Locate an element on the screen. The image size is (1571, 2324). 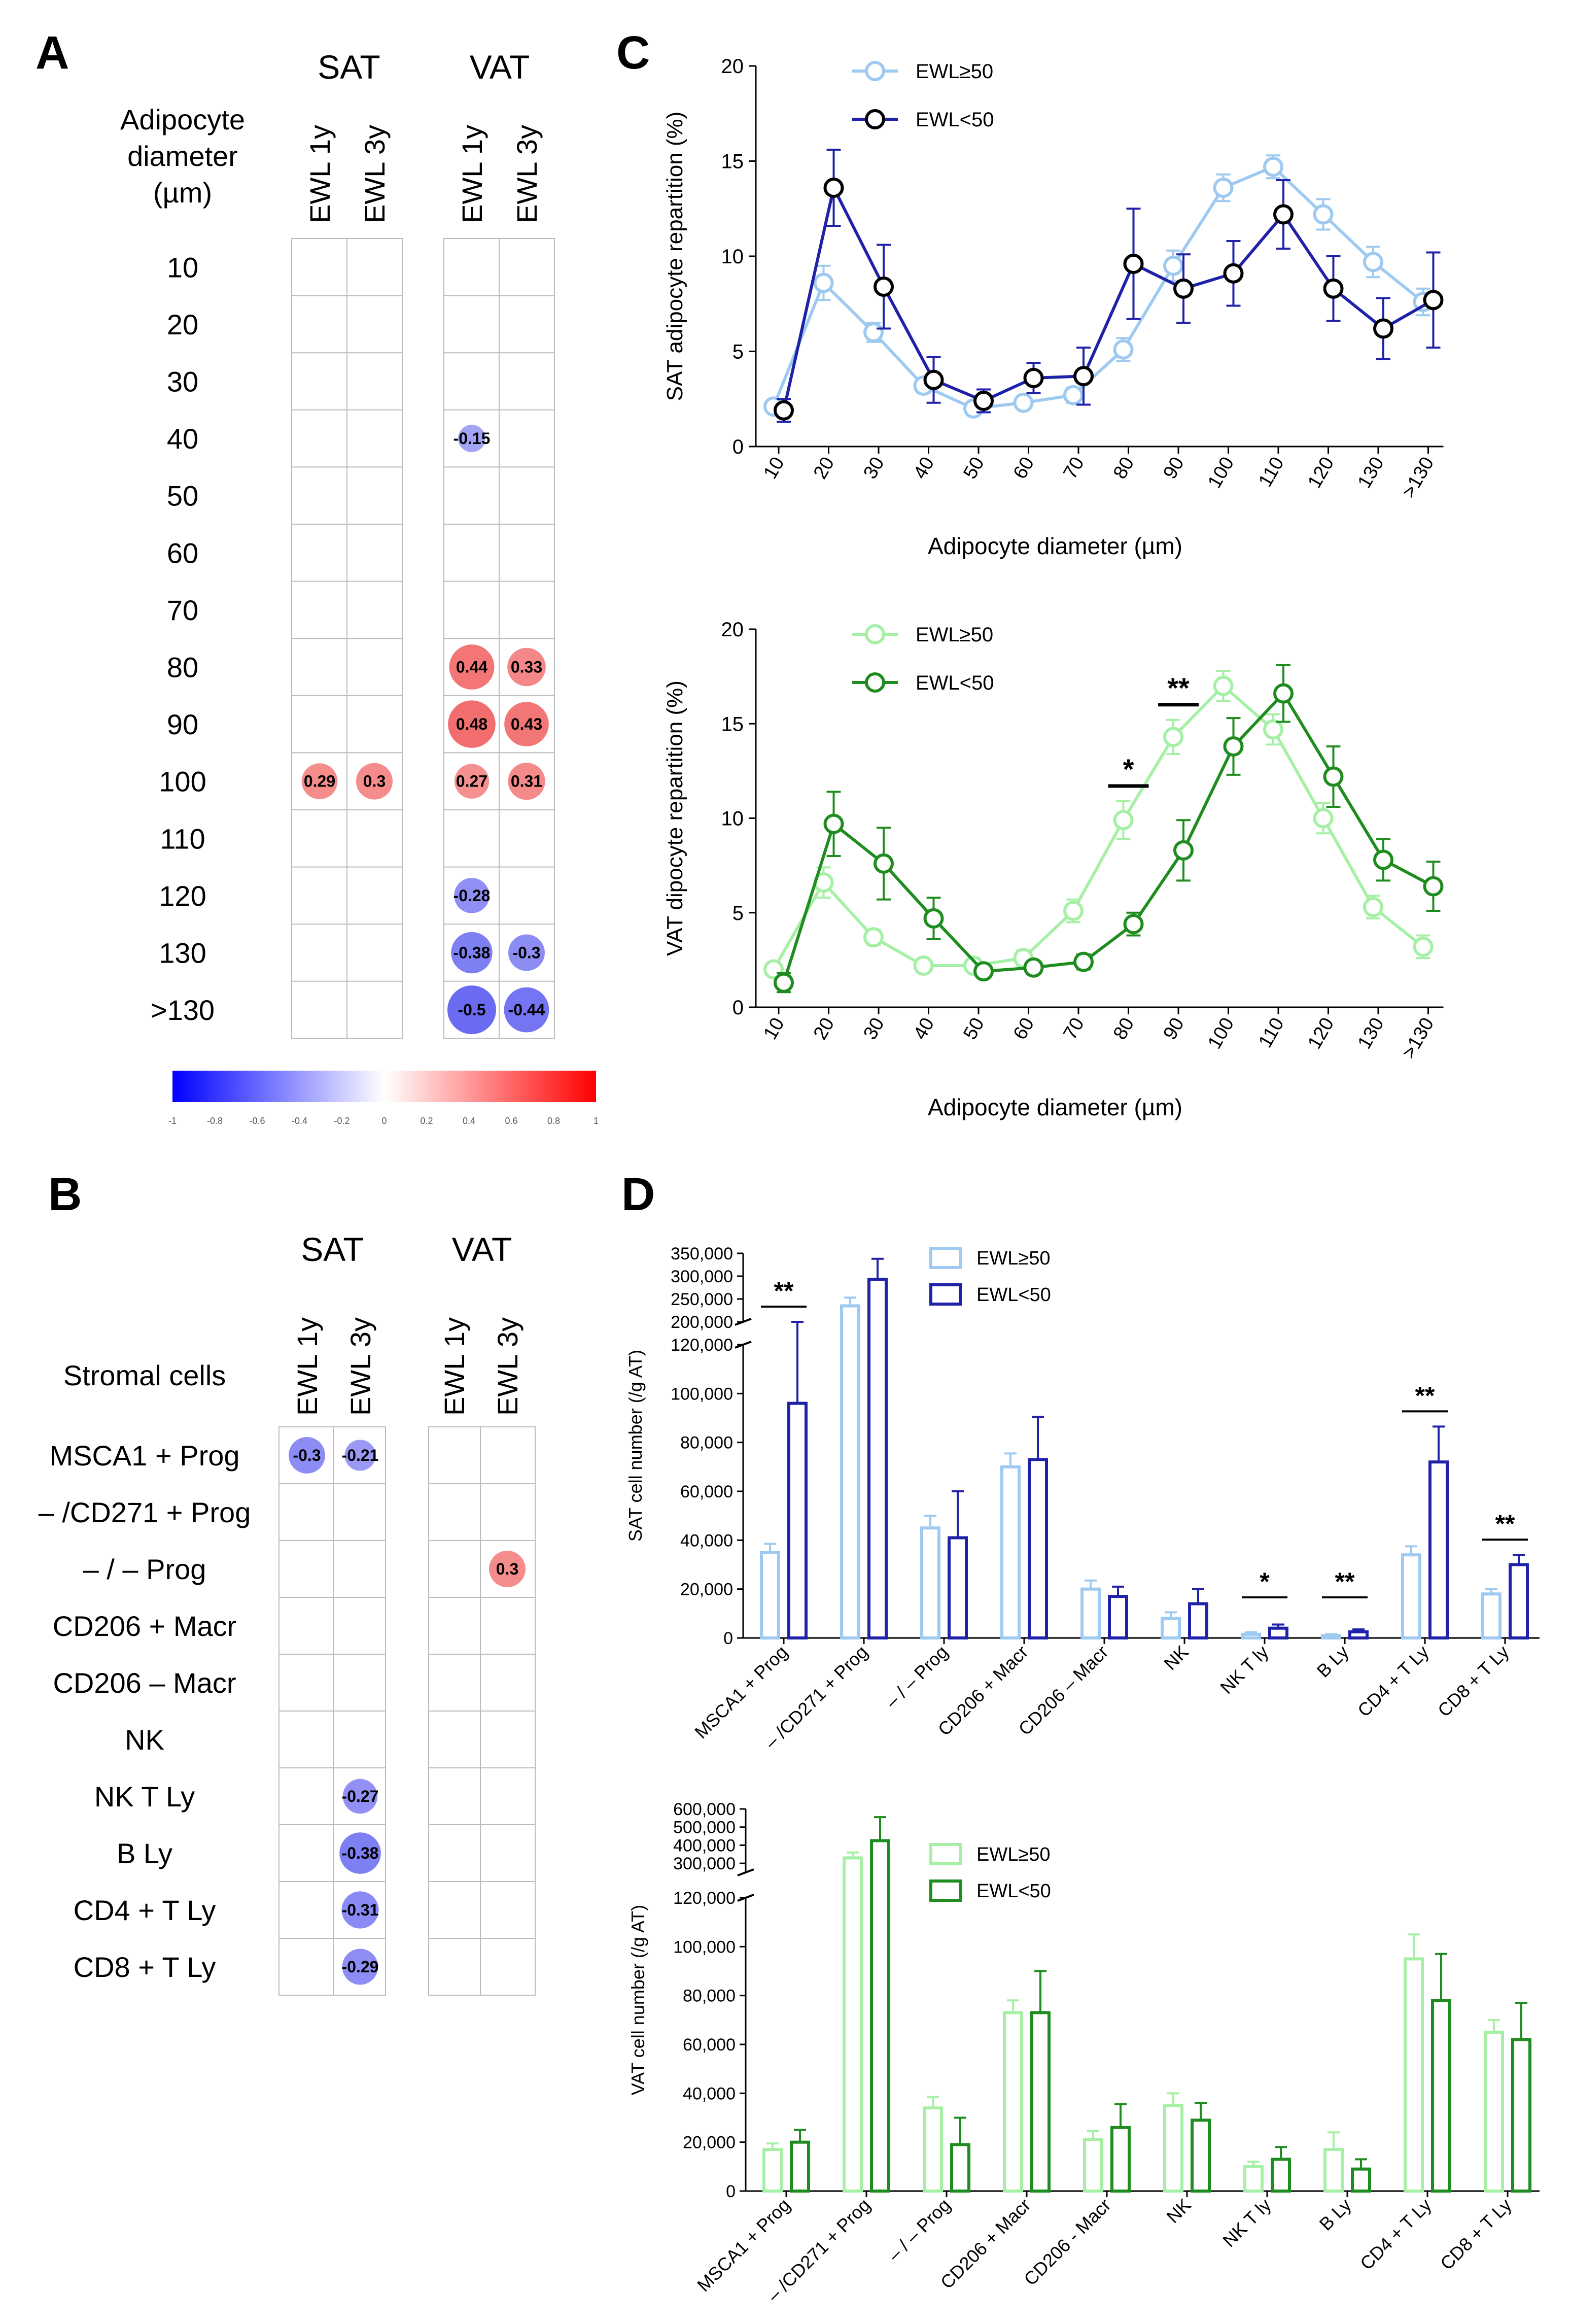
correlation-value: -0.3 is located at coordinates (307, 1455).